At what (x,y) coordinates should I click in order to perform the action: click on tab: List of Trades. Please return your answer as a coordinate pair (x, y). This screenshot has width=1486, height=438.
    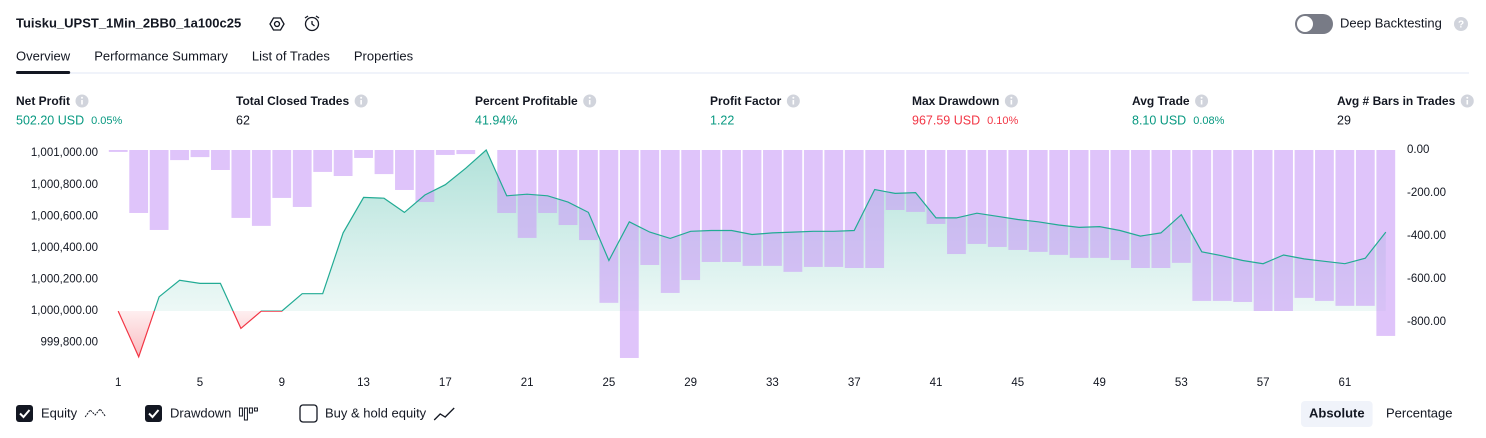
    Looking at the image, I should click on (291, 55).